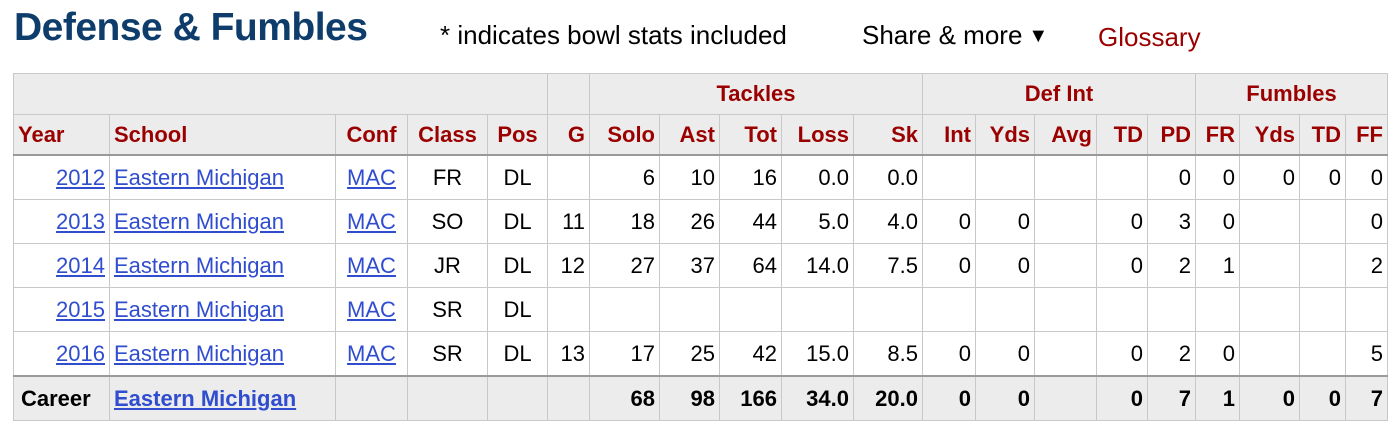 This screenshot has width=1398, height=426. I want to click on col-header-int: Int, so click(949, 135).